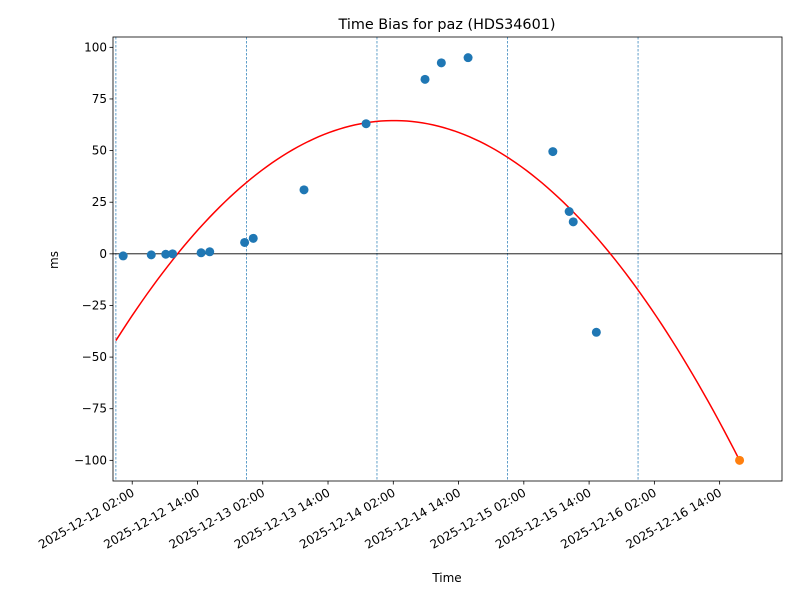  I want to click on y-tick-label: 0, so click(103, 254).